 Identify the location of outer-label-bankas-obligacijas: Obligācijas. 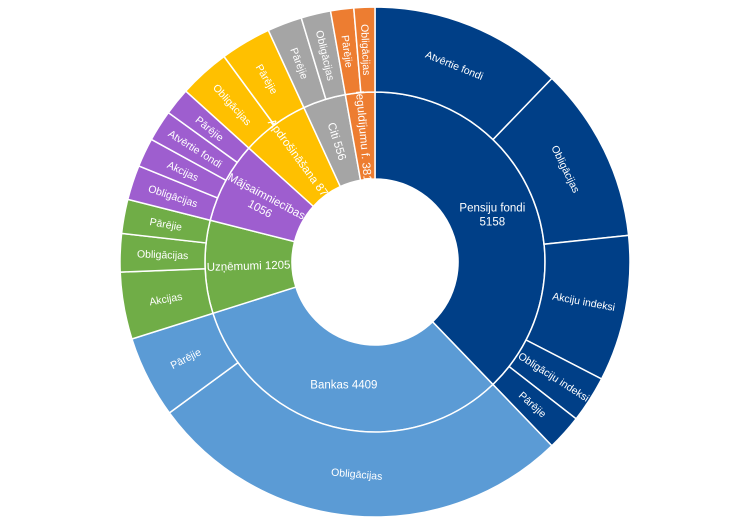
(357, 475).